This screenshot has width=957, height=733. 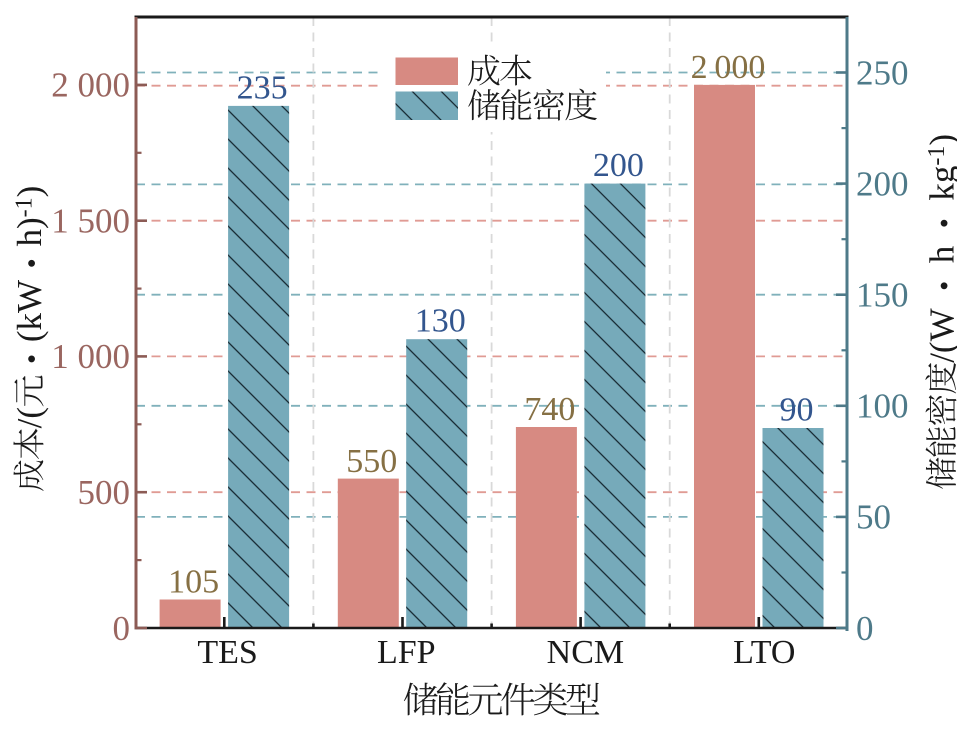 What do you see at coordinates (90, 356) in the screenshot?
I see `svg-text: 1 000` at bounding box center [90, 356].